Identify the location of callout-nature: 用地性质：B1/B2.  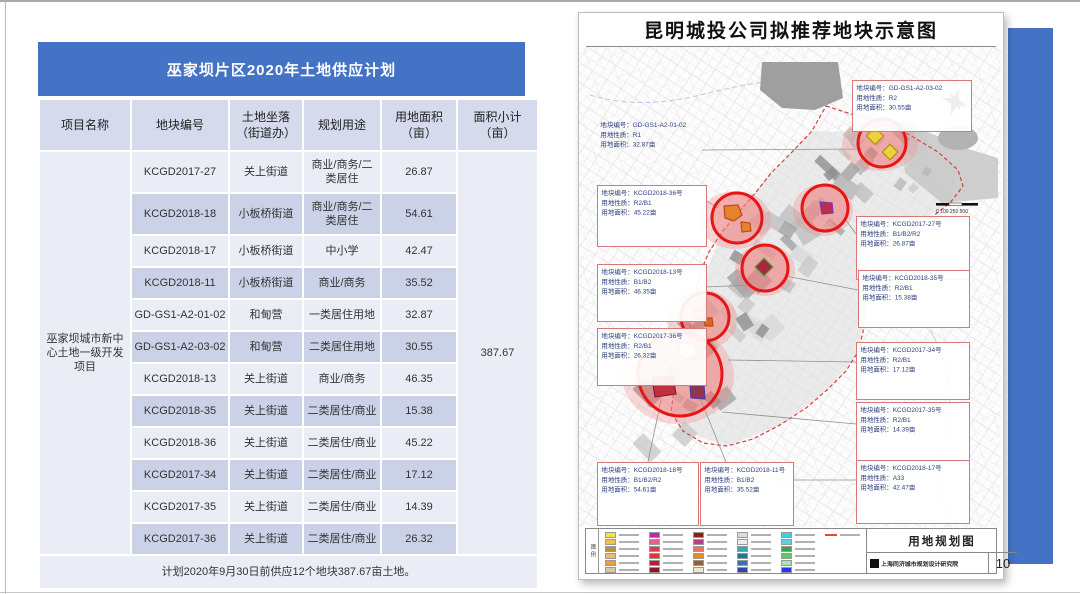
(626, 282).